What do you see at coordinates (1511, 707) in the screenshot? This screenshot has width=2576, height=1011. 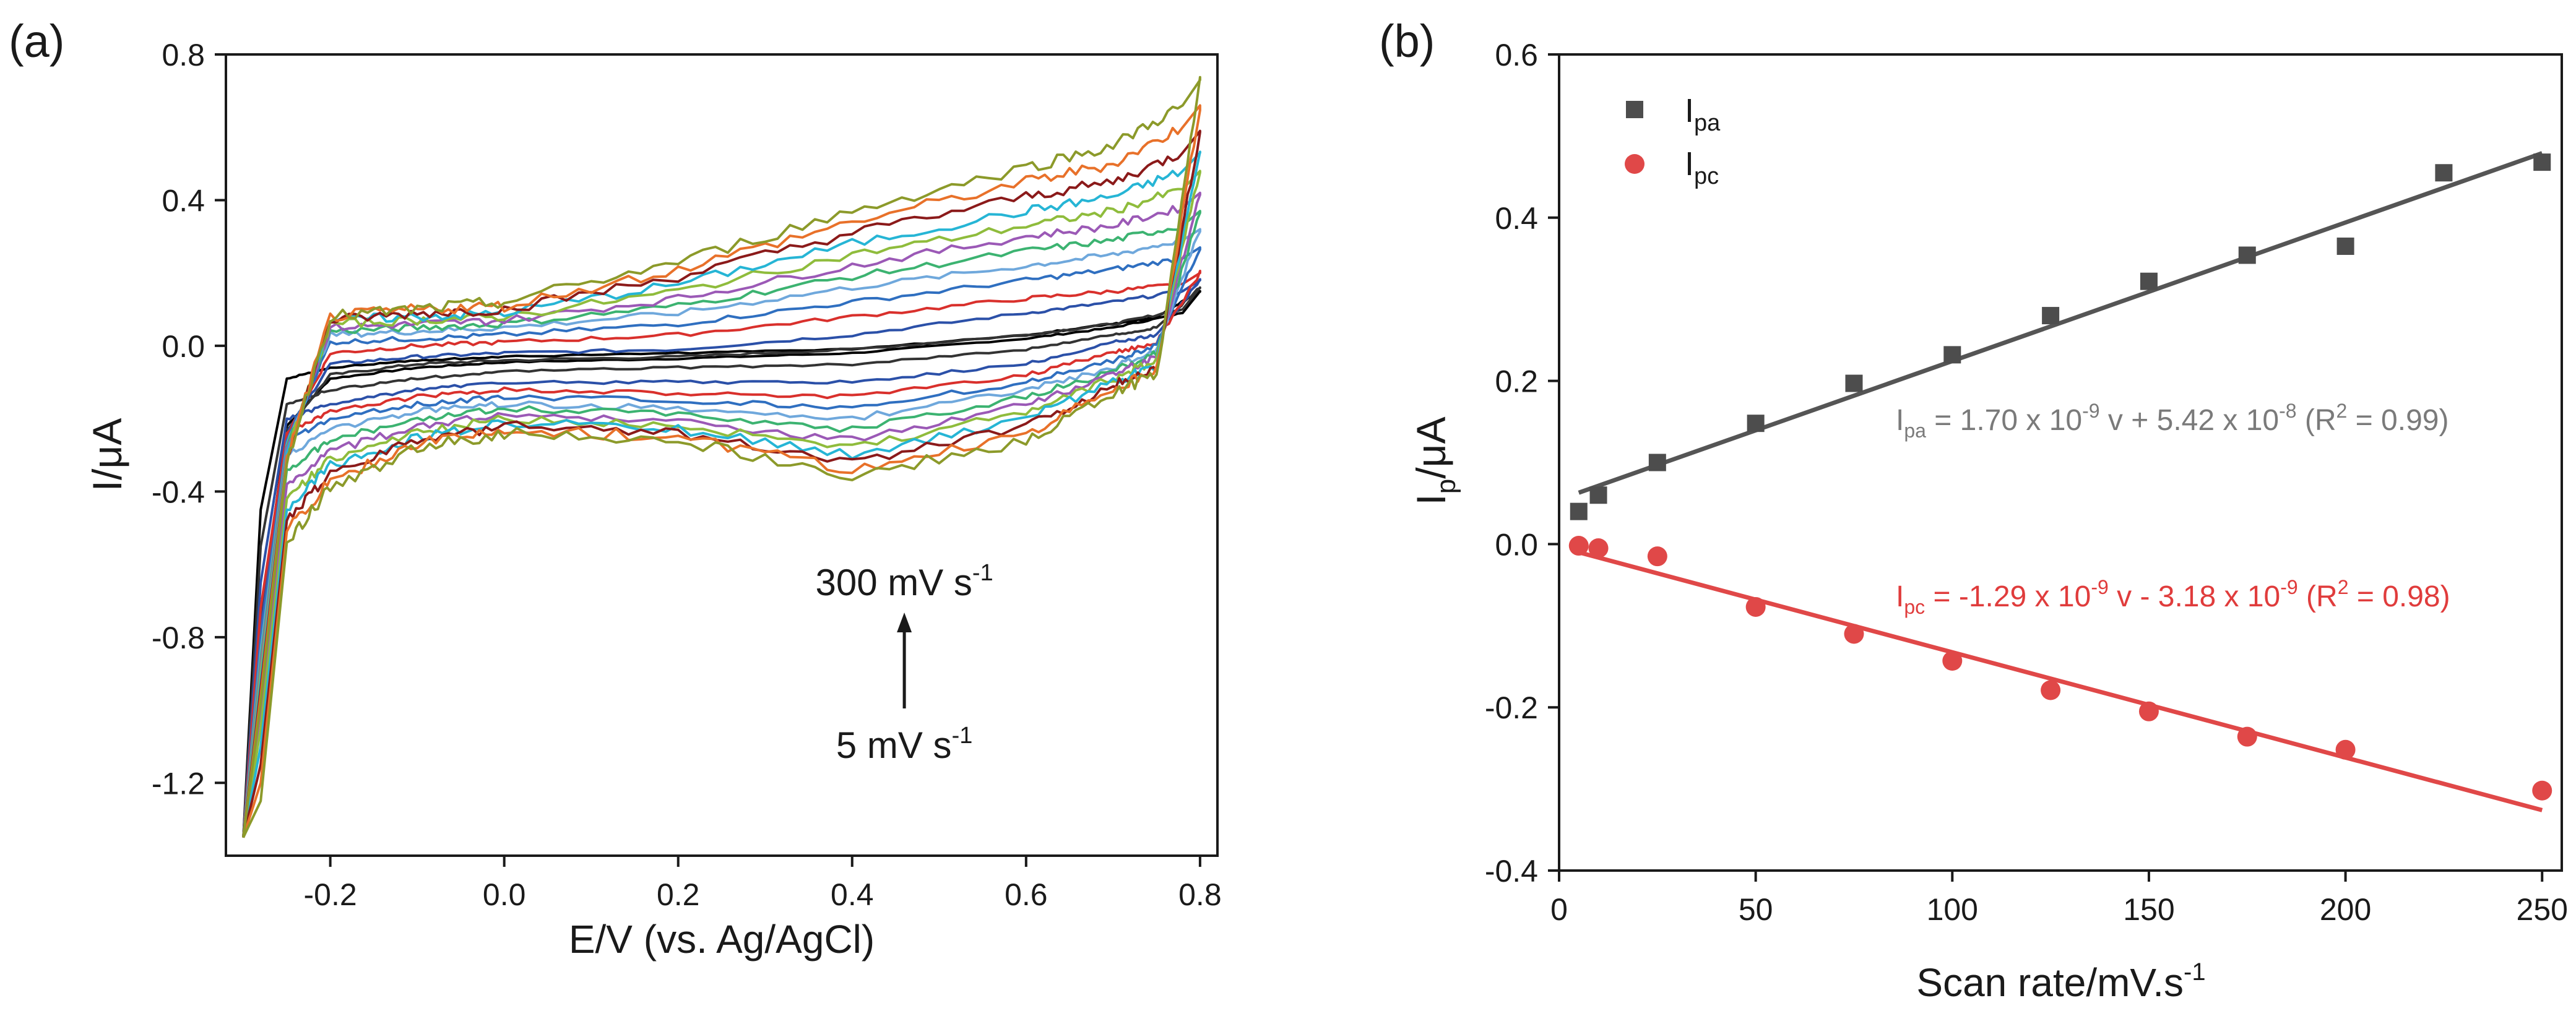 I see `panel-b-ytick-label: -0.2` at bounding box center [1511, 707].